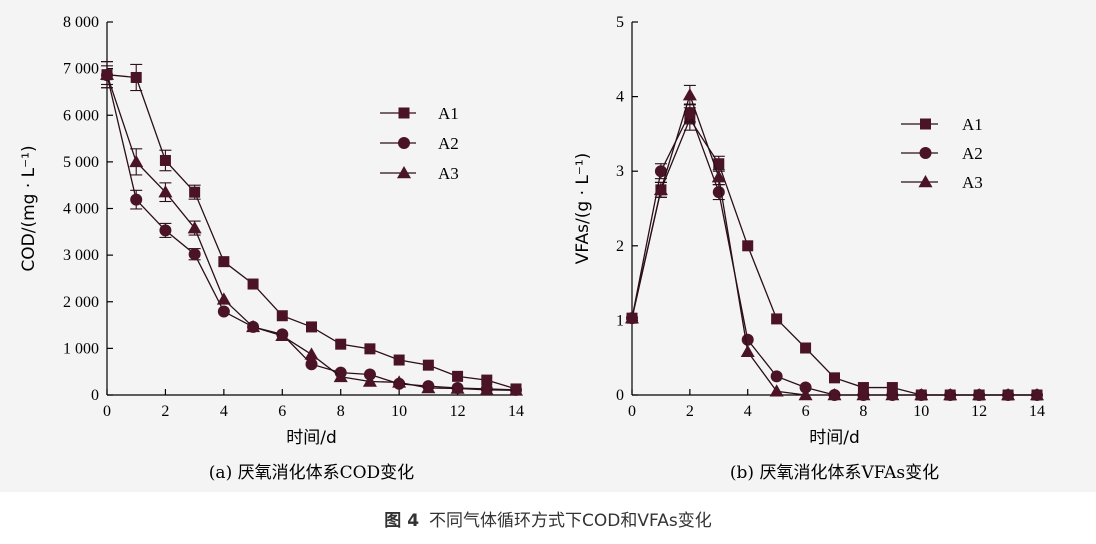 This screenshot has height=544, width=1096. What do you see at coordinates (516, 411) in the screenshot?
I see `x-tick-label: 14` at bounding box center [516, 411].